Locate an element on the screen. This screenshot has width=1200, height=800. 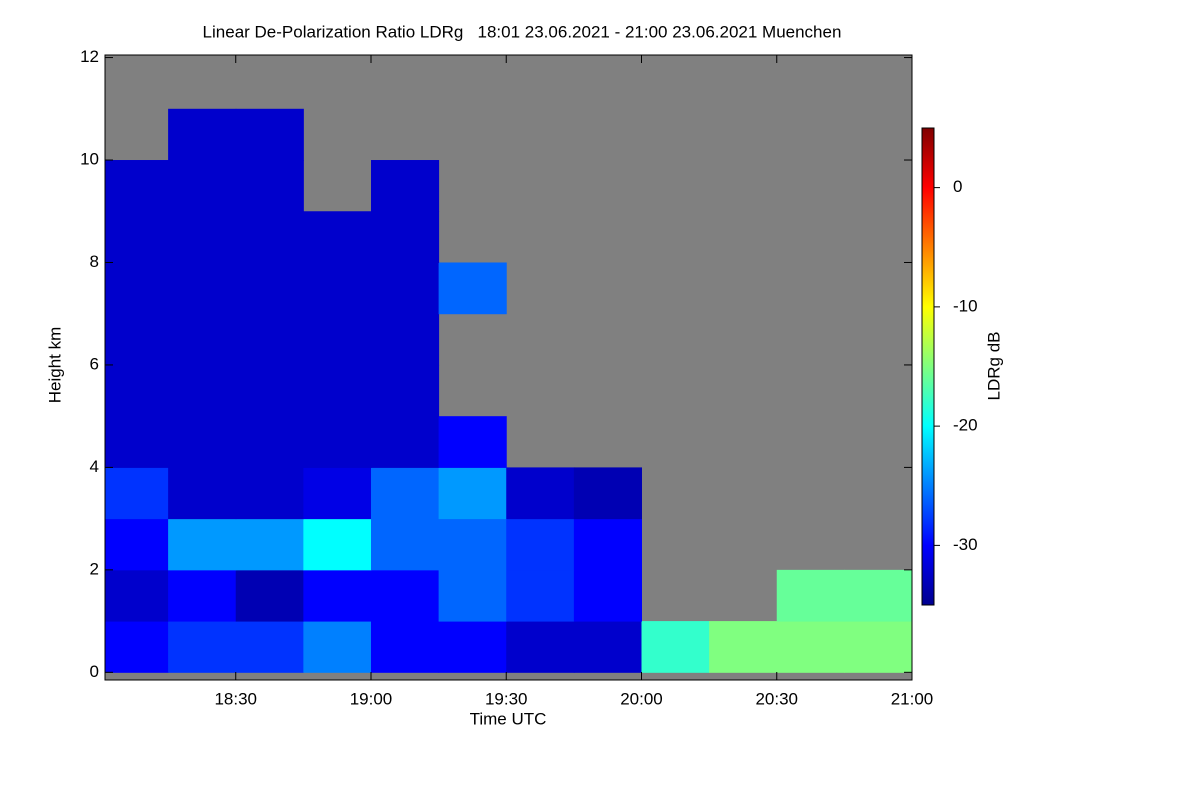
y-tick-label: 10 is located at coordinates (89, 159).